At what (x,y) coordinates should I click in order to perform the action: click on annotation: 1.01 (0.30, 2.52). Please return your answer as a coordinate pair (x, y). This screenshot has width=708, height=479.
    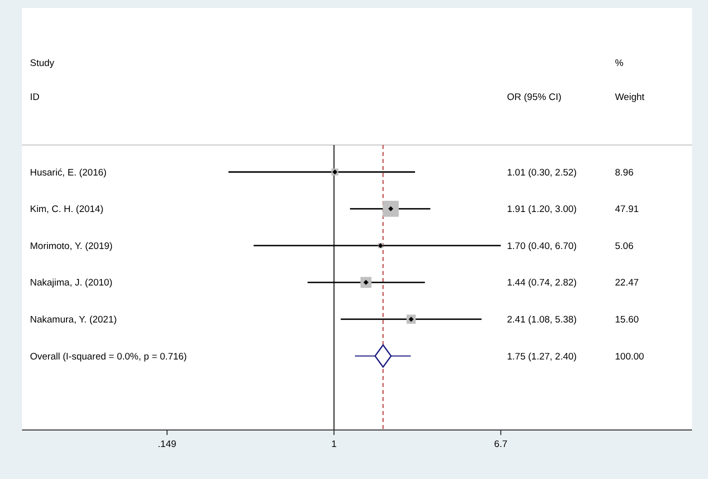
    Looking at the image, I should click on (542, 172).